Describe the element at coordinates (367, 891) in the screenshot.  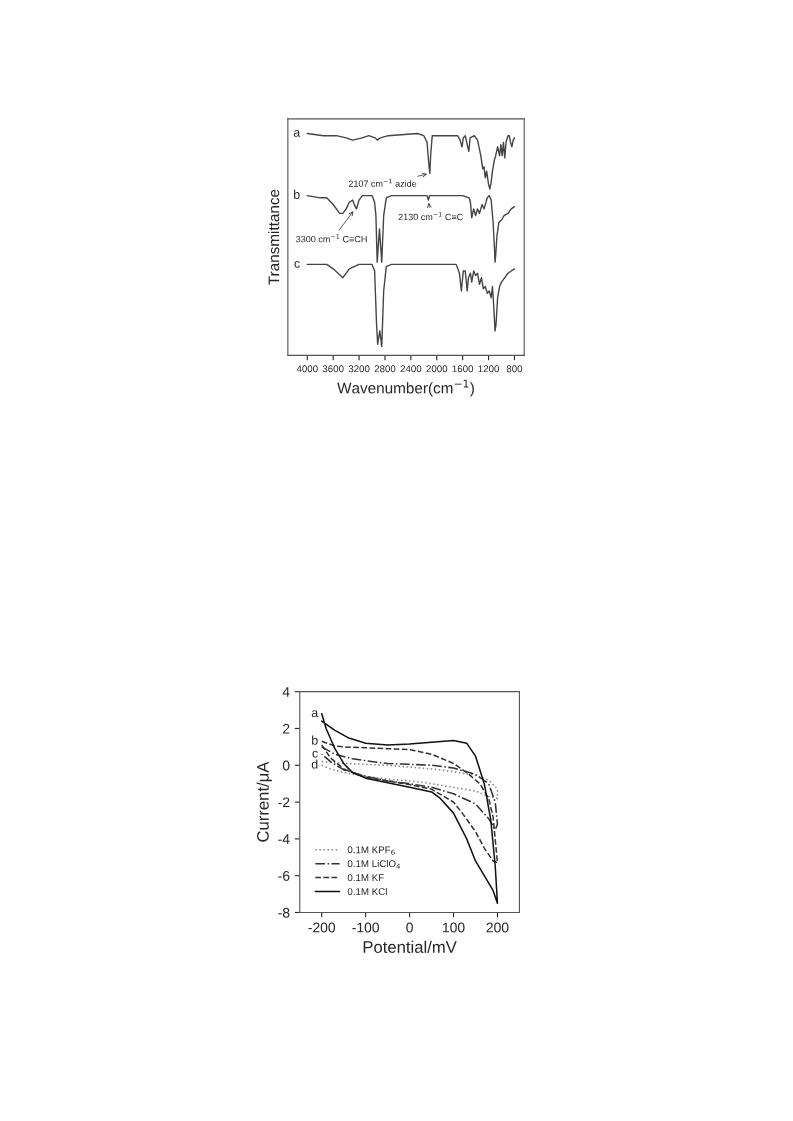
I see `legend-label: 0.1M KCl` at that location.